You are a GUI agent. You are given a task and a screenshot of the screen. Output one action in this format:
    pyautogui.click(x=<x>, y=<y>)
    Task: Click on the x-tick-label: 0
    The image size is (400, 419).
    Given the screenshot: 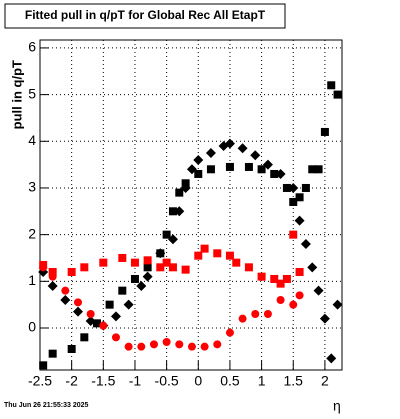 What is the action you would take?
    pyautogui.click(x=198, y=381)
    